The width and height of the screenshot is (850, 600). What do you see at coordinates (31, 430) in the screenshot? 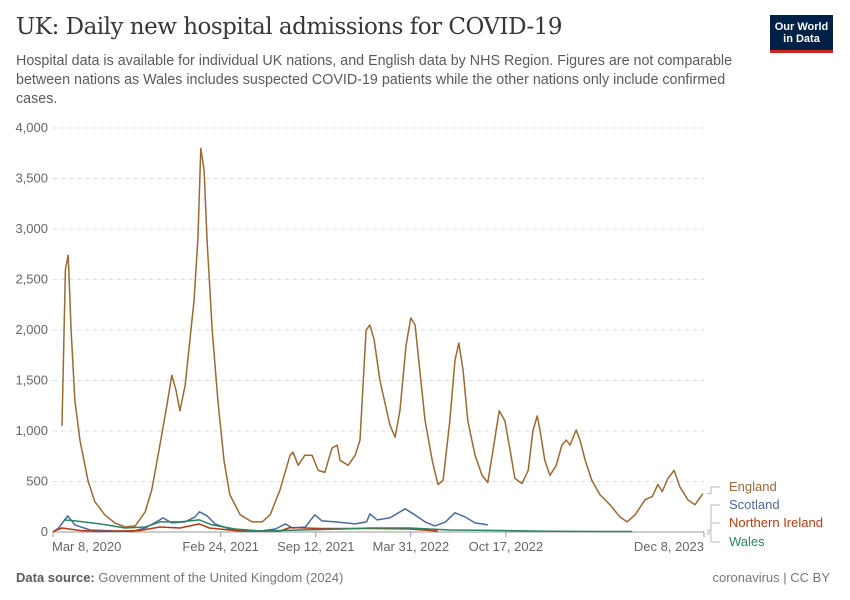
I see `y-tick-label: 1,000` at bounding box center [31, 430].